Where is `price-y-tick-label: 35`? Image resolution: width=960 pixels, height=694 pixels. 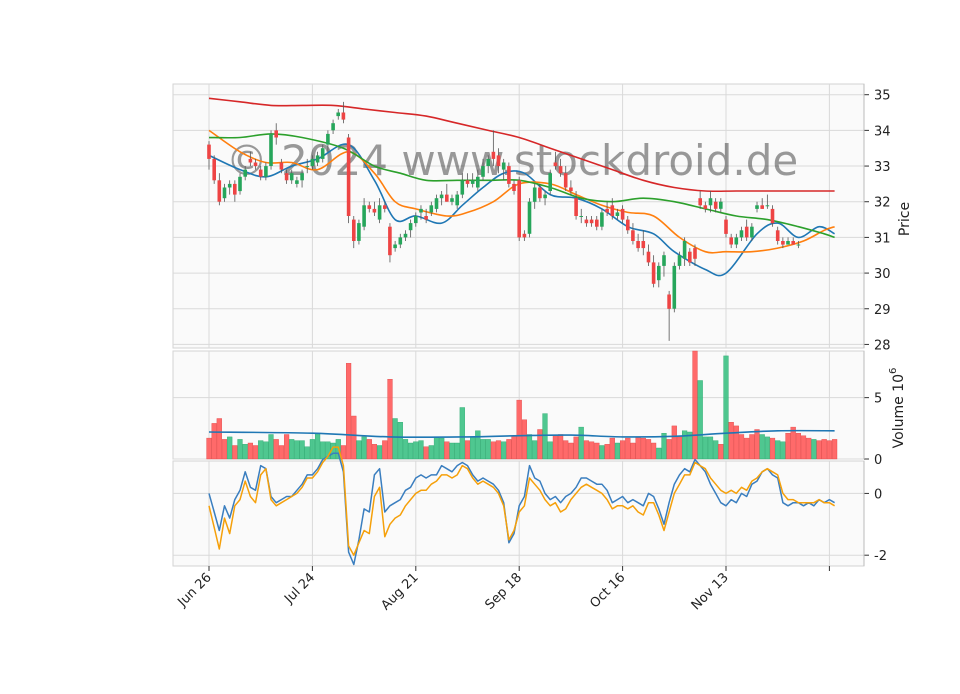 price-y-tick-label: 35 is located at coordinates (882, 96).